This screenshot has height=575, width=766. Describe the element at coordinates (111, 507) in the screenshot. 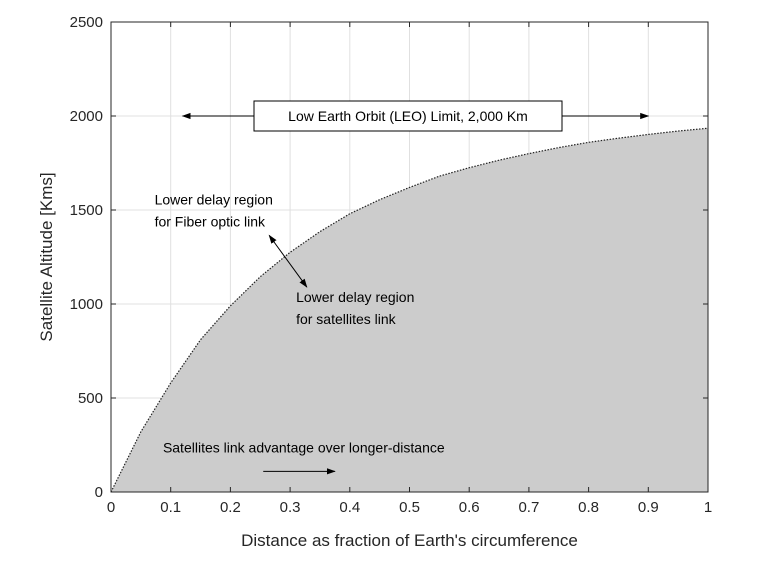

I see `x-tick-label: 0` at that location.